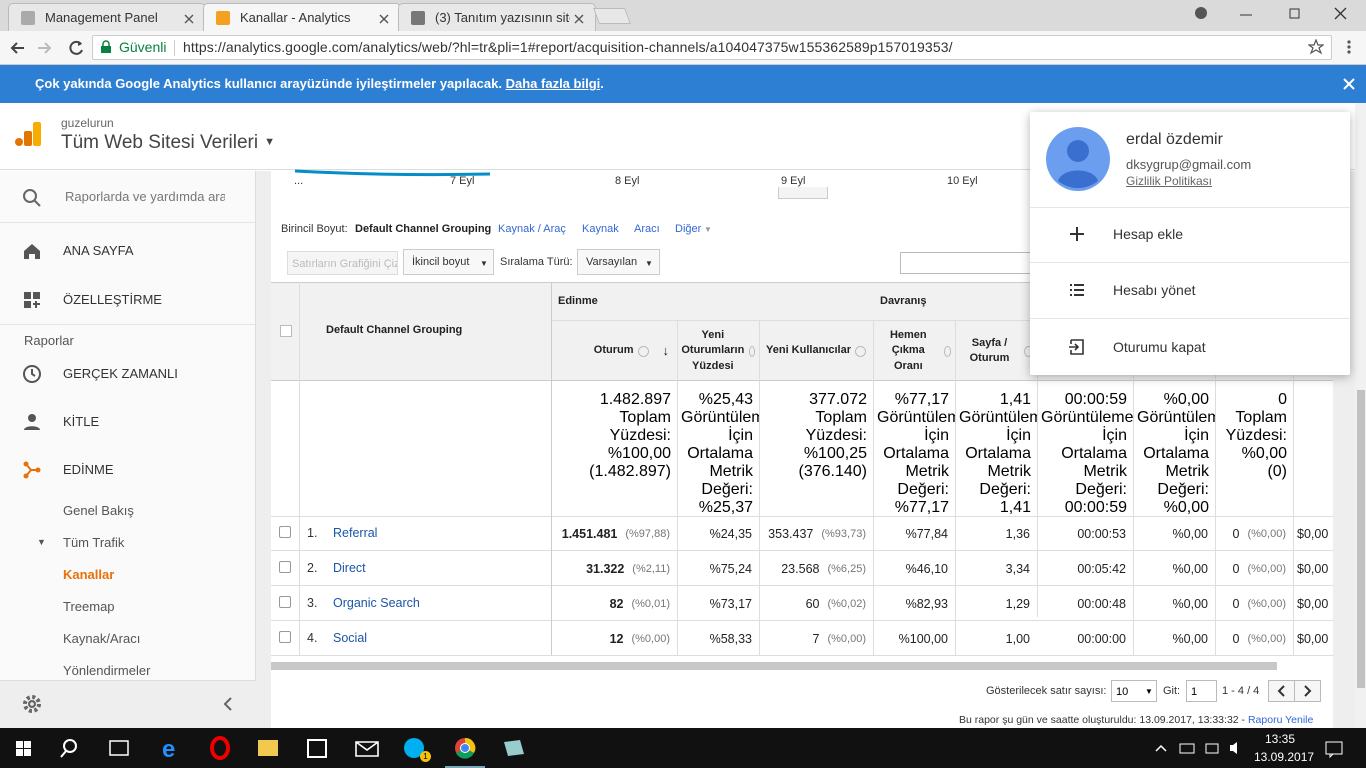  Describe the element at coordinates (553, 83) in the screenshot. I see `banner-link: Daha fazla bilgi` at that location.